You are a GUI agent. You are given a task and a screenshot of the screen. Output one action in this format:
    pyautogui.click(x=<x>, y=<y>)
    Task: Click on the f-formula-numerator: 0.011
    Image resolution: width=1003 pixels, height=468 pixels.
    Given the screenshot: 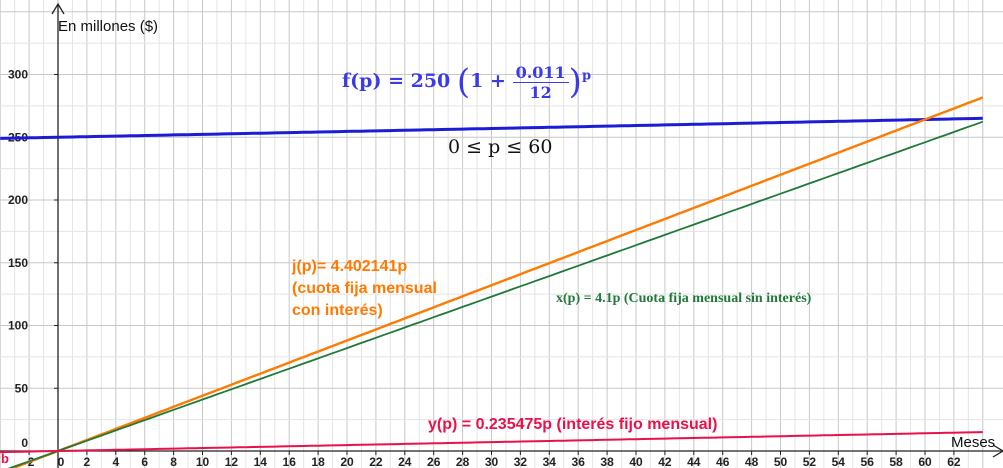 What is the action you would take?
    pyautogui.click(x=540, y=73)
    